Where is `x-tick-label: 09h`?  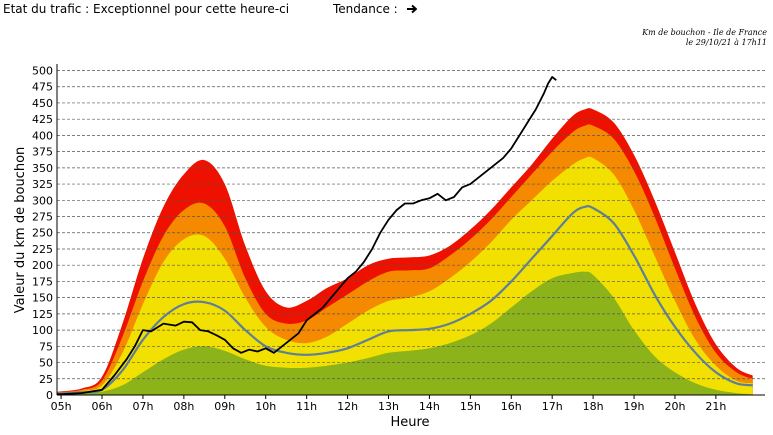 x-tick-label: 09h is located at coordinates (224, 406).